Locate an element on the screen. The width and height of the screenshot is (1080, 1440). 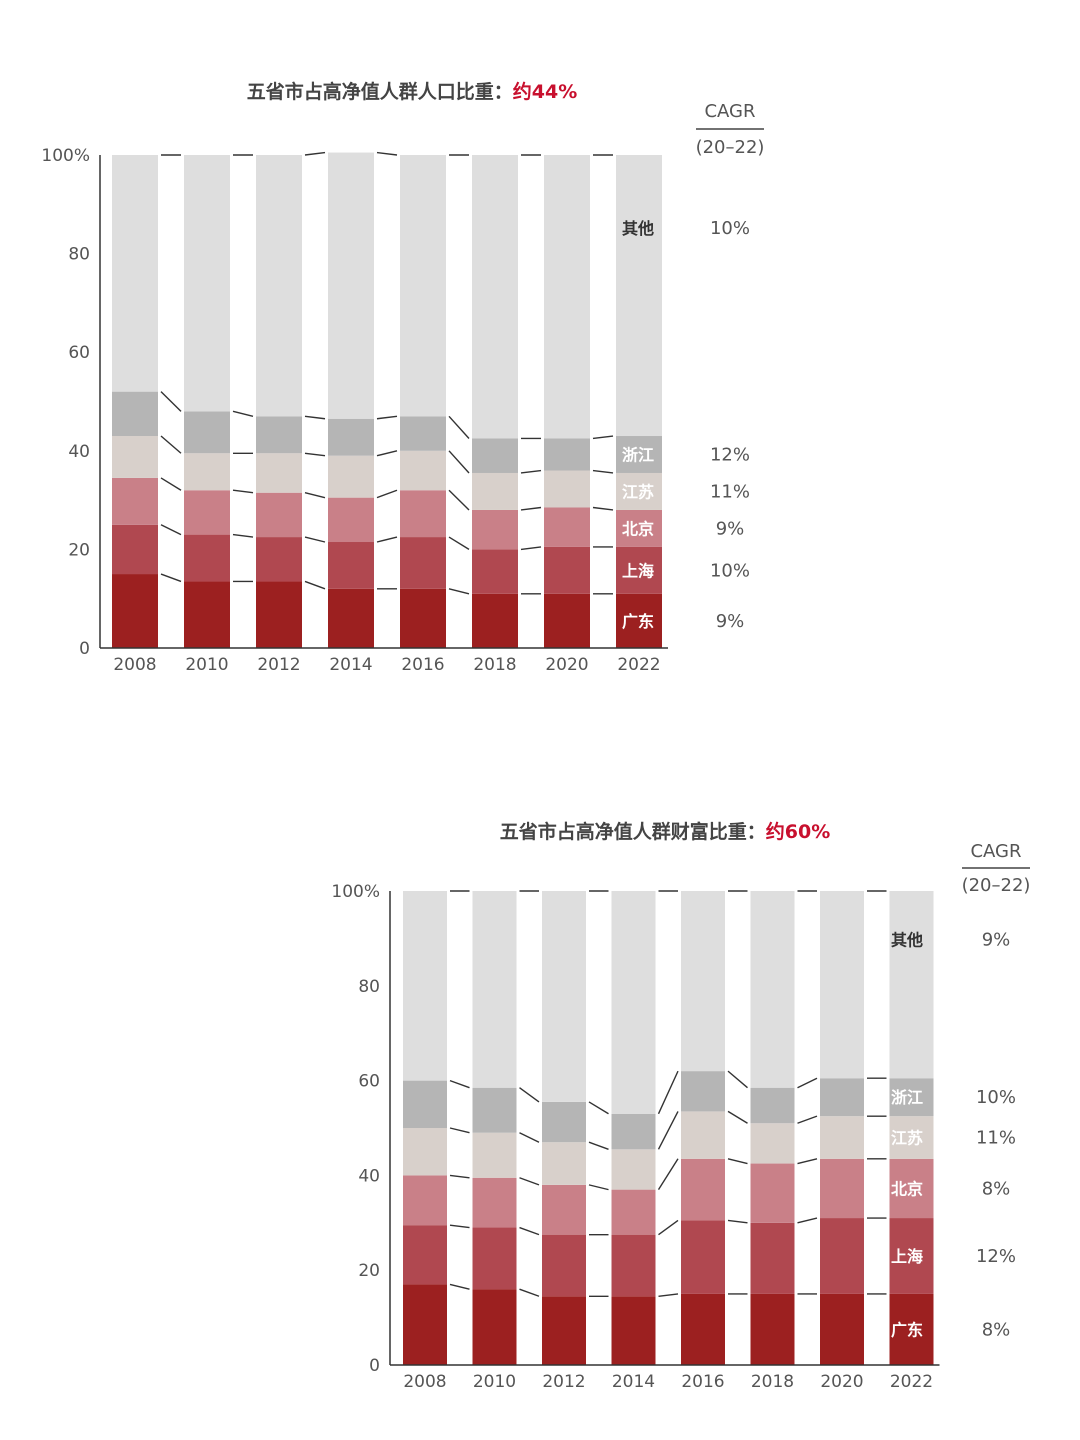
chart-title-highlight: 约60% is located at coordinates (798, 831).